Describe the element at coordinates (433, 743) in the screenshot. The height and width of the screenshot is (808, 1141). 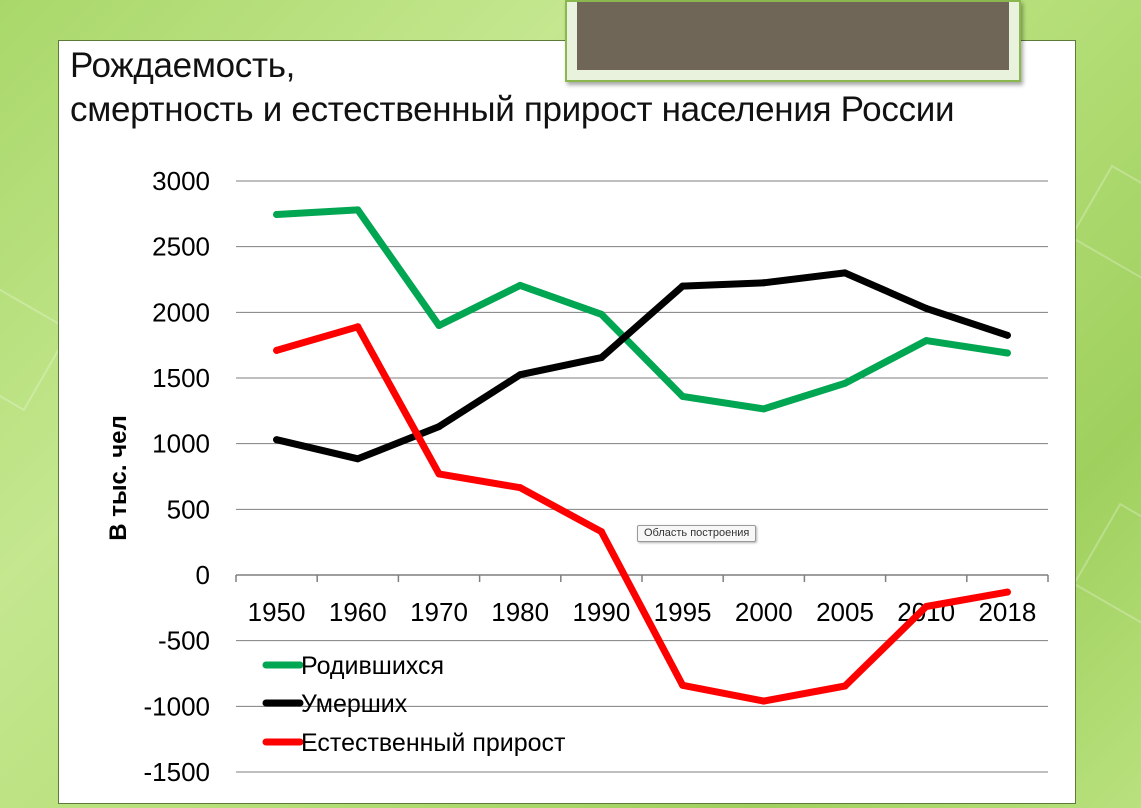
I see `legend-label: Естественный прирост` at that location.